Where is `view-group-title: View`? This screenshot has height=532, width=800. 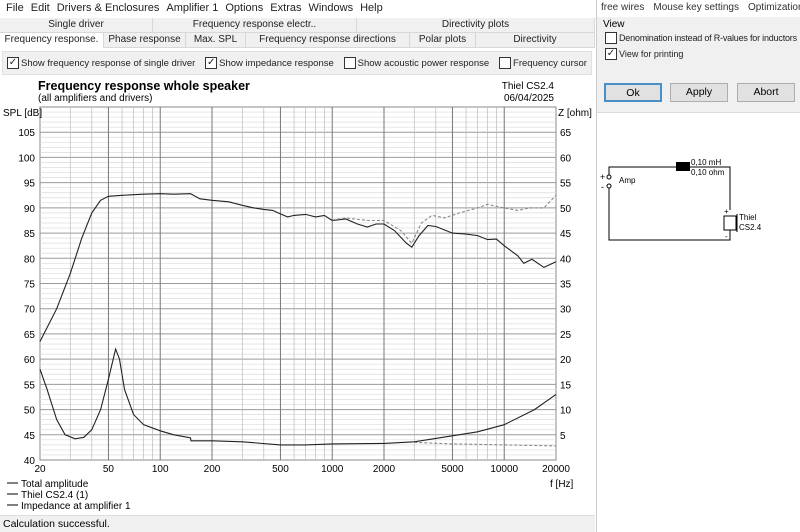
view-group-title: View is located at coordinates (614, 24).